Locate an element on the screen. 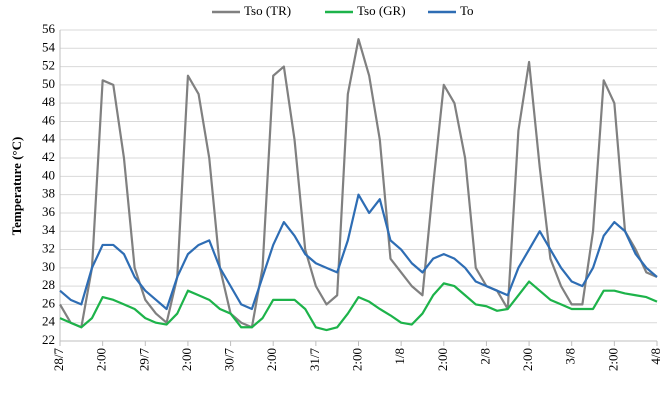 This screenshot has width=665, height=401. legend-label: To is located at coordinates (467, 10).